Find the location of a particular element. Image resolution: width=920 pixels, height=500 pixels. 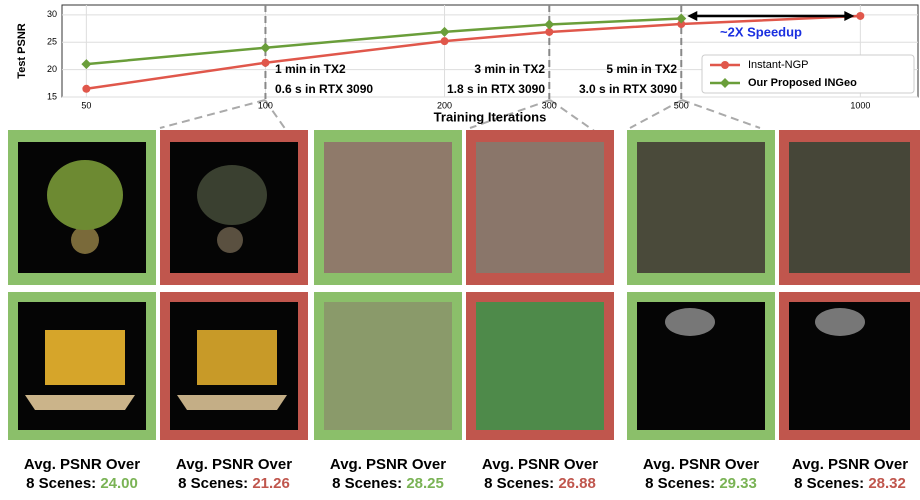

annotation: 5 min in TX2 is located at coordinates (641, 69).